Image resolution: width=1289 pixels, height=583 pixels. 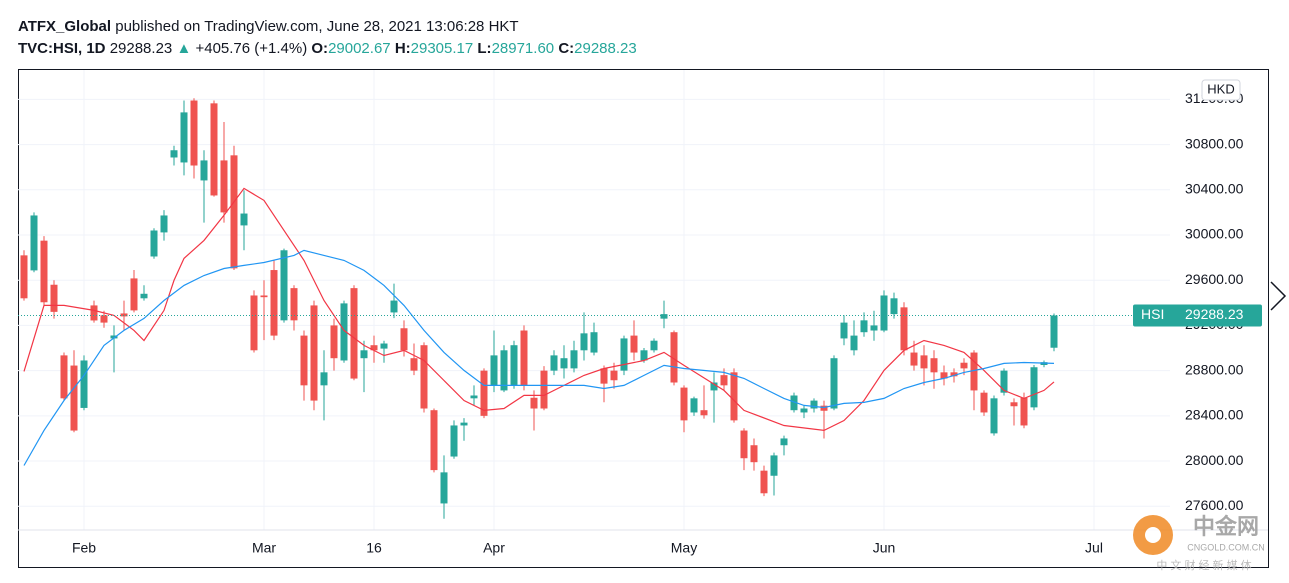 I want to click on x-tick-label: May, so click(x=684, y=548).